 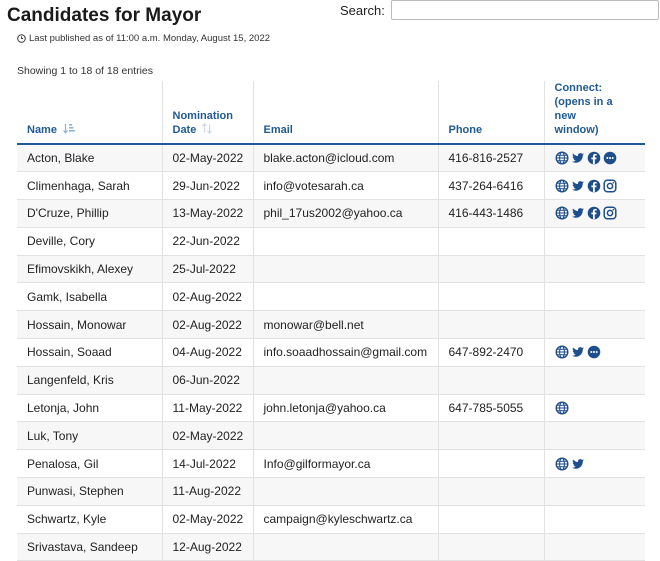 What do you see at coordinates (207, 186) in the screenshot?
I see `cell-nomination-date: 29-Jun-2022` at bounding box center [207, 186].